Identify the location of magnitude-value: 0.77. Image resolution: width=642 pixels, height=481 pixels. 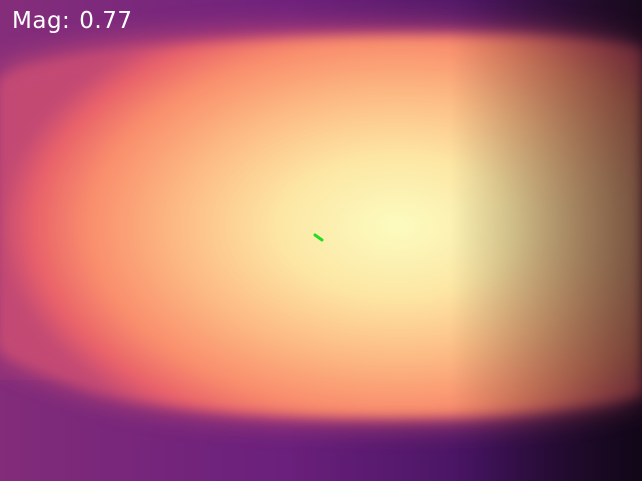
(106, 21).